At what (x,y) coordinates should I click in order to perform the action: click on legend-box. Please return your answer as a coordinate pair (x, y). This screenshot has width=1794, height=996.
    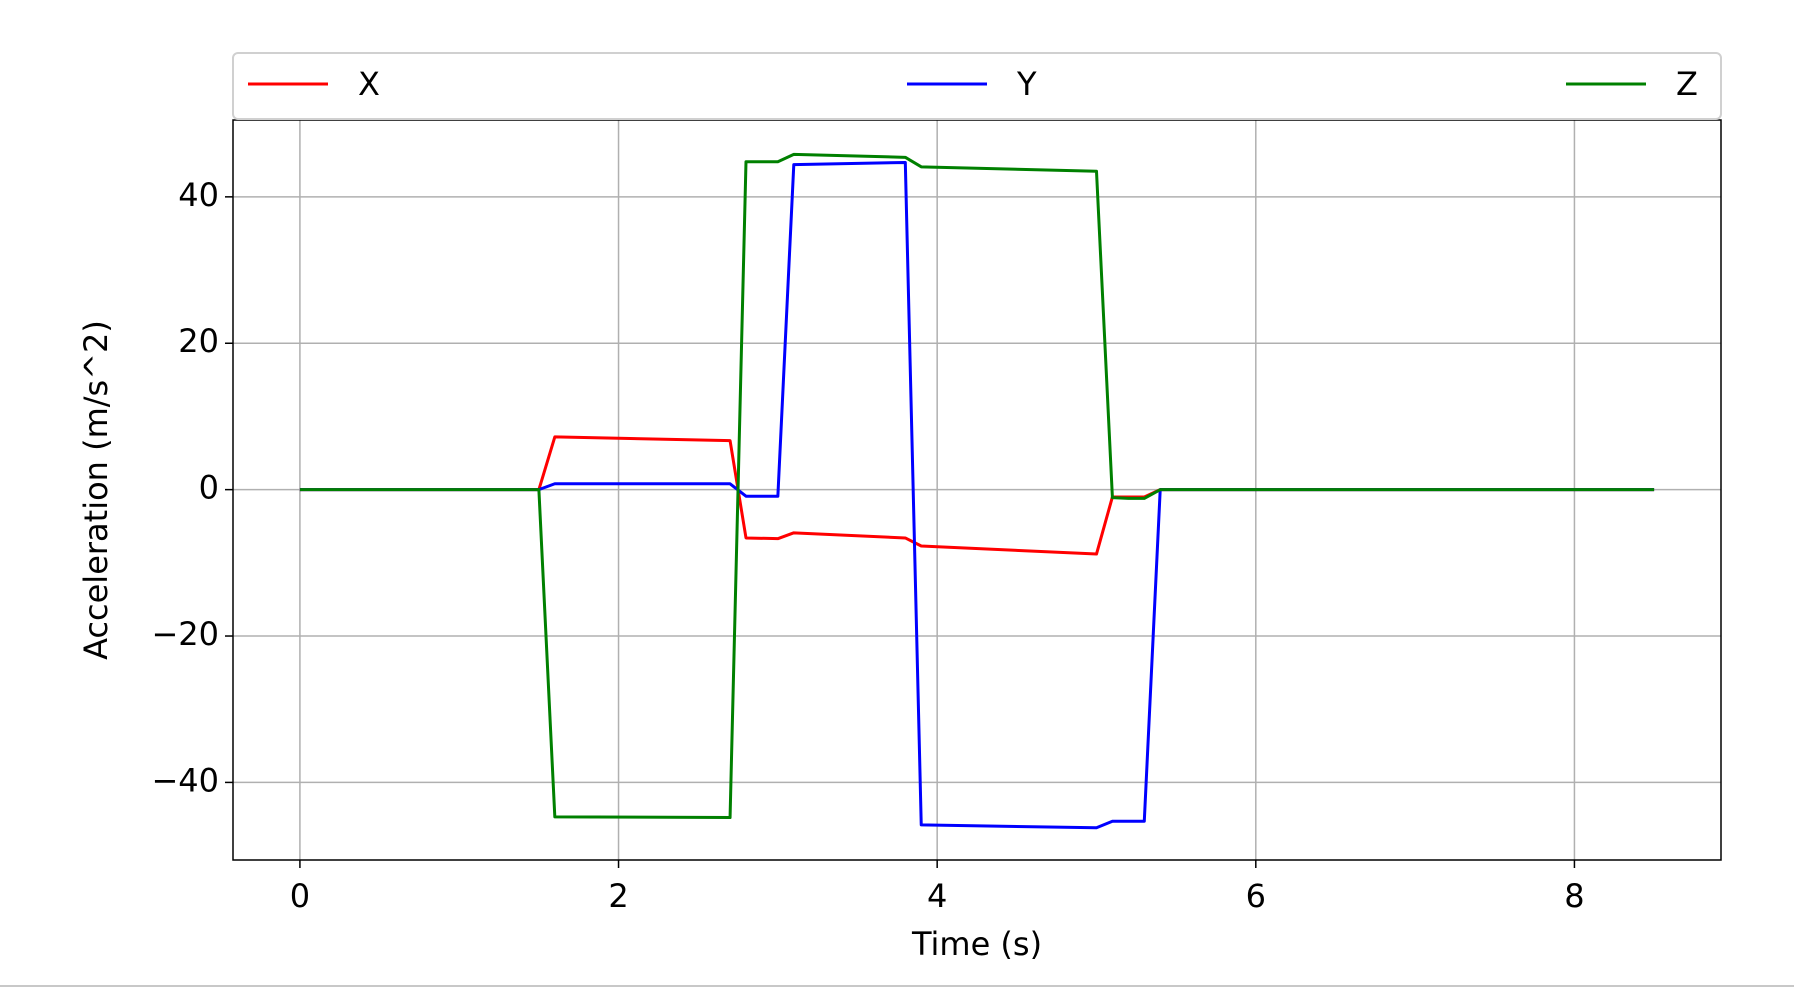
    Looking at the image, I should click on (977, 86).